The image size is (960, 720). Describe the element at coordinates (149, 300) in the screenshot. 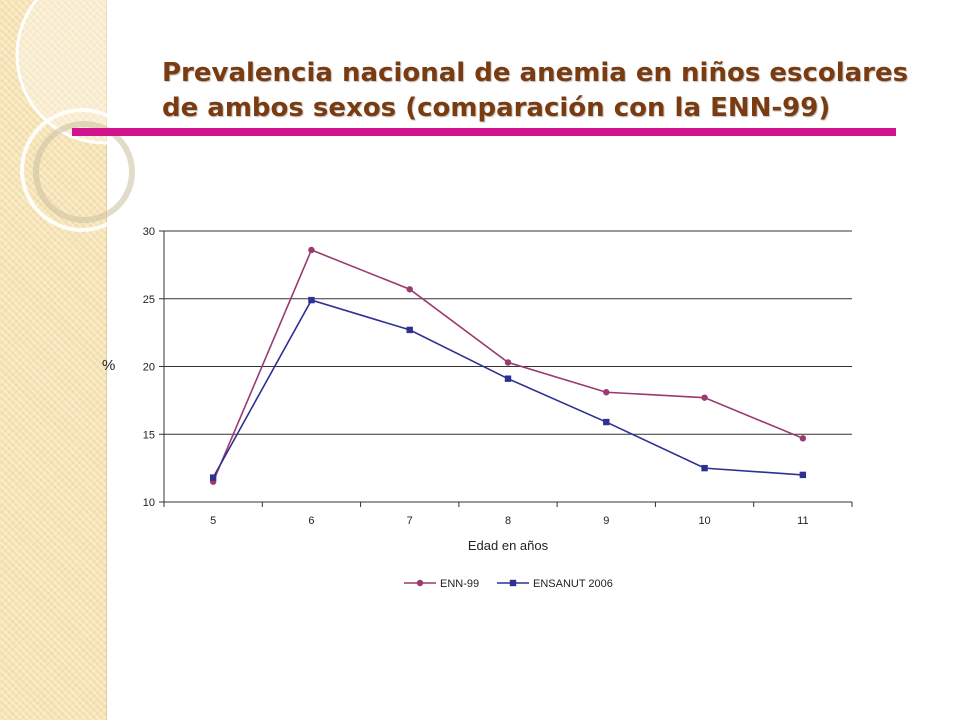

I see `y-tick-label: 25` at that location.